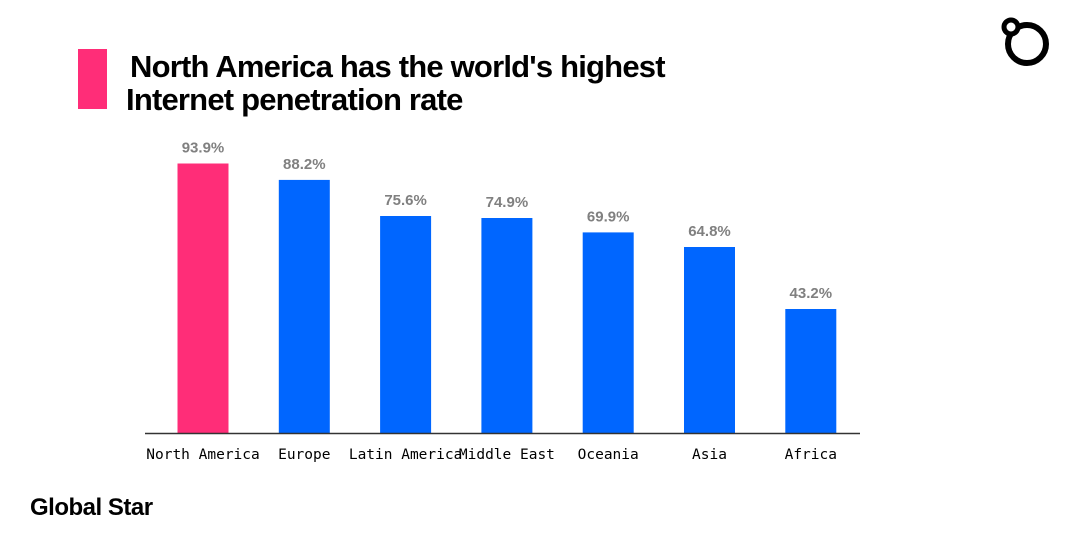  Describe the element at coordinates (91, 507) in the screenshot. I see `brand-logo: Global Star` at that location.